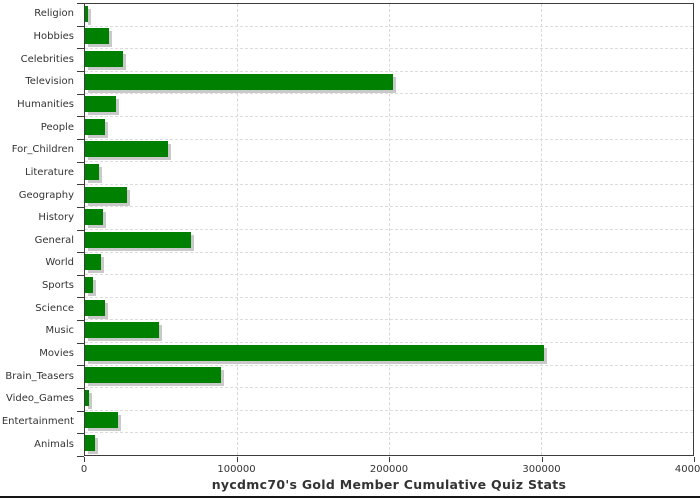 This screenshot has height=500, width=700. What do you see at coordinates (389, 399) in the screenshot?
I see `bar-row-video_games` at bounding box center [389, 399].